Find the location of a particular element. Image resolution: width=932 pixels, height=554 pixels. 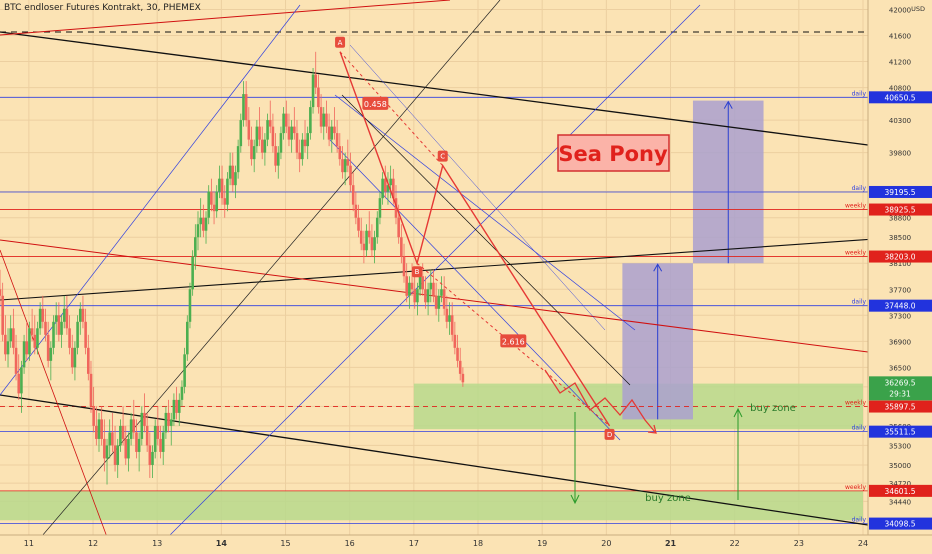

time-tick-label: 16 is located at coordinates (350, 543).